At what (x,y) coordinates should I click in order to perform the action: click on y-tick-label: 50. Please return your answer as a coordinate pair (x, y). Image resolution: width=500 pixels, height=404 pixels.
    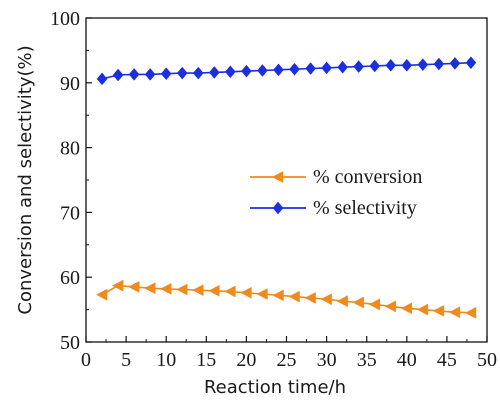
    Looking at the image, I should click on (70, 343).